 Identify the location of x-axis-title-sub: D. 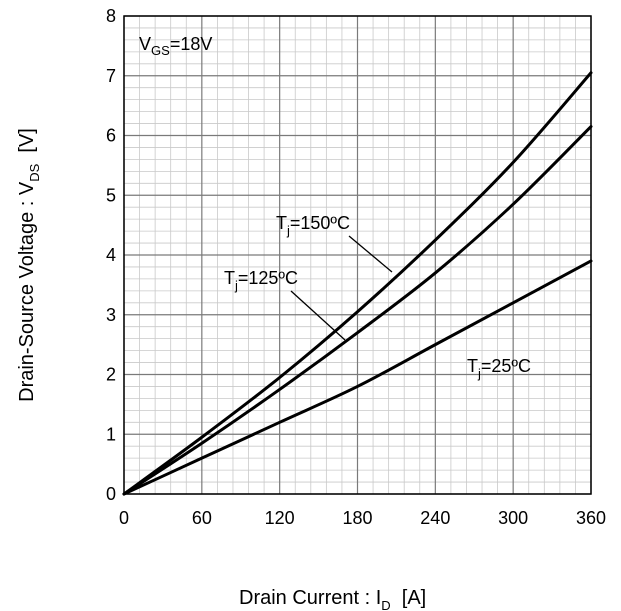
(385, 604).